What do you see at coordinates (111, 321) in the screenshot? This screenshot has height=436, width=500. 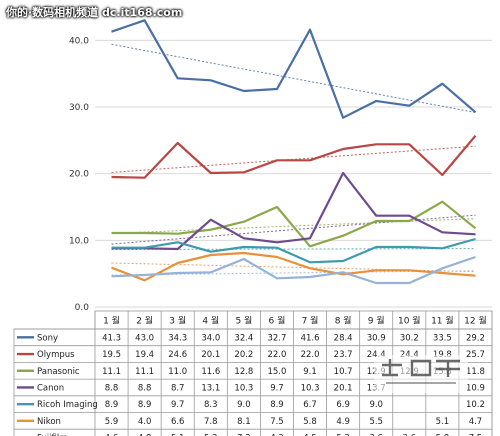 I see `x-tick-label: 1 월` at bounding box center [111, 321].